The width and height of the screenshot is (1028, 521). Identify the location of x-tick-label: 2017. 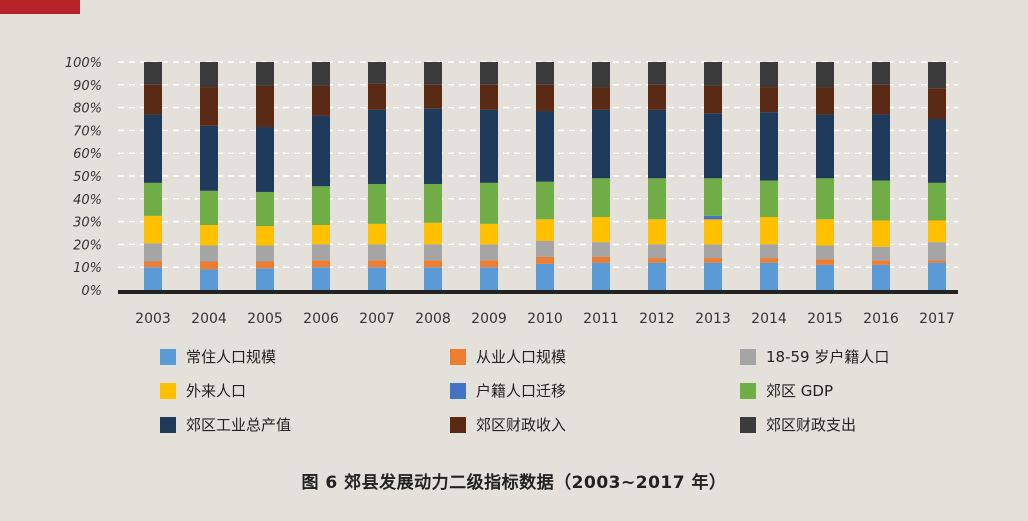
(937, 319).